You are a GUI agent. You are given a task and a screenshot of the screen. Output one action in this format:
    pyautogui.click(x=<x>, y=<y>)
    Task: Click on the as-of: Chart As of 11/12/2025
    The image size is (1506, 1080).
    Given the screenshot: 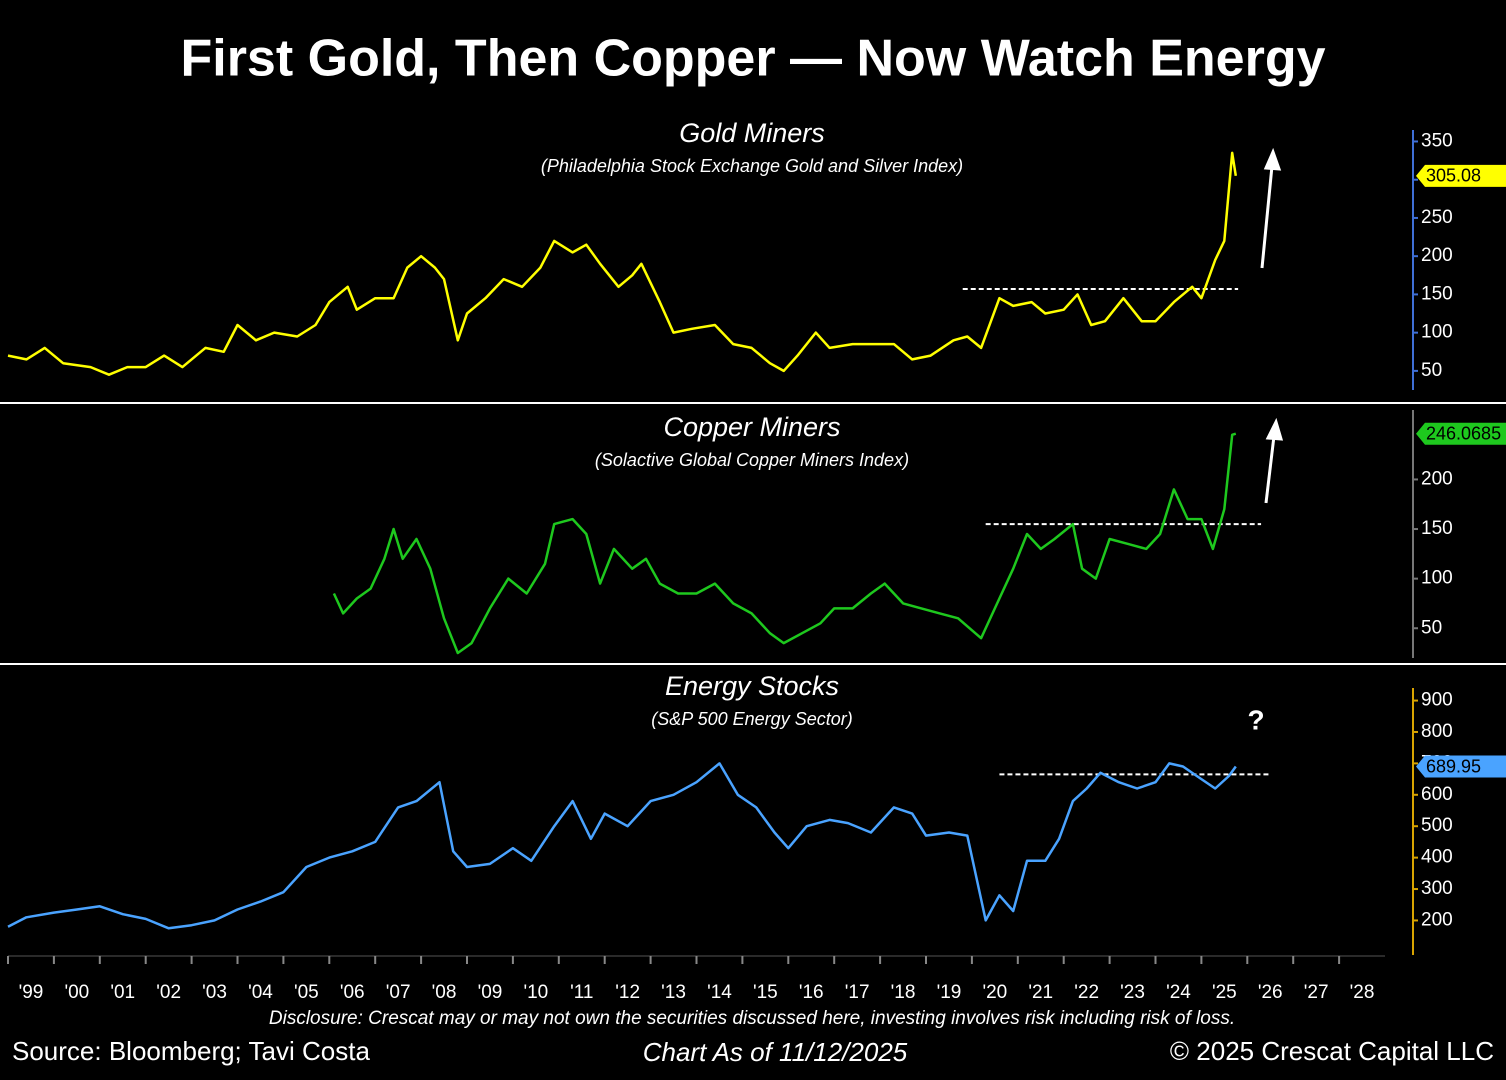 What is the action you would take?
    pyautogui.click(x=775, y=1052)
    